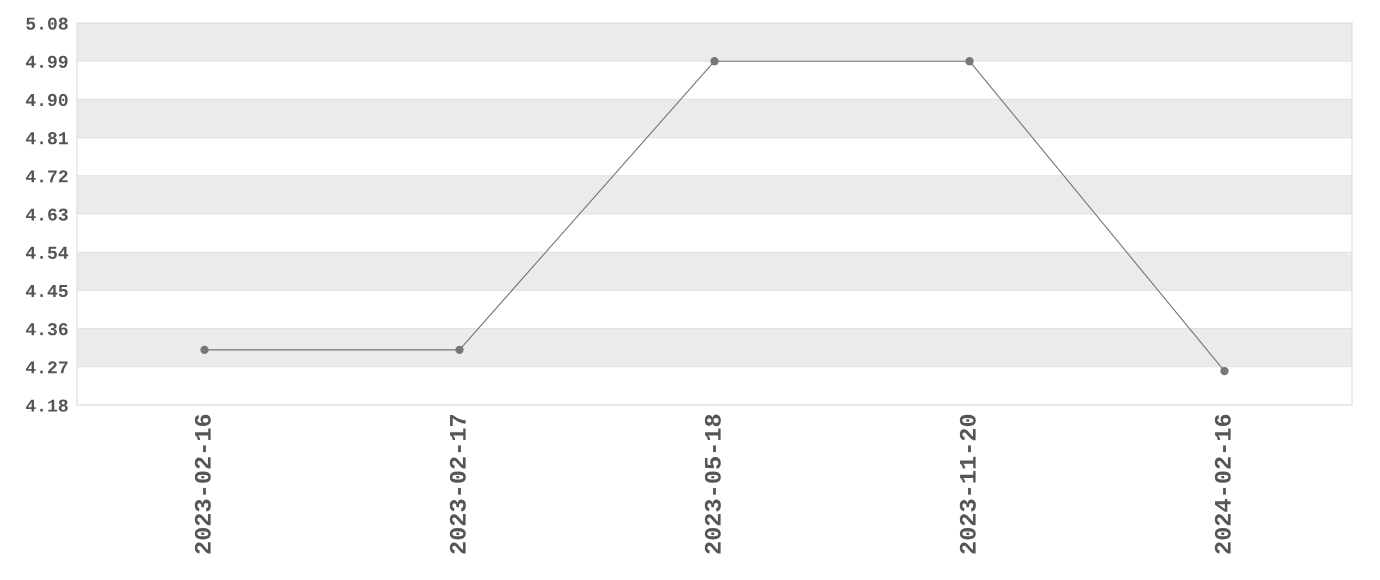  I want to click on y-tick-label: 4.63, so click(46, 214).